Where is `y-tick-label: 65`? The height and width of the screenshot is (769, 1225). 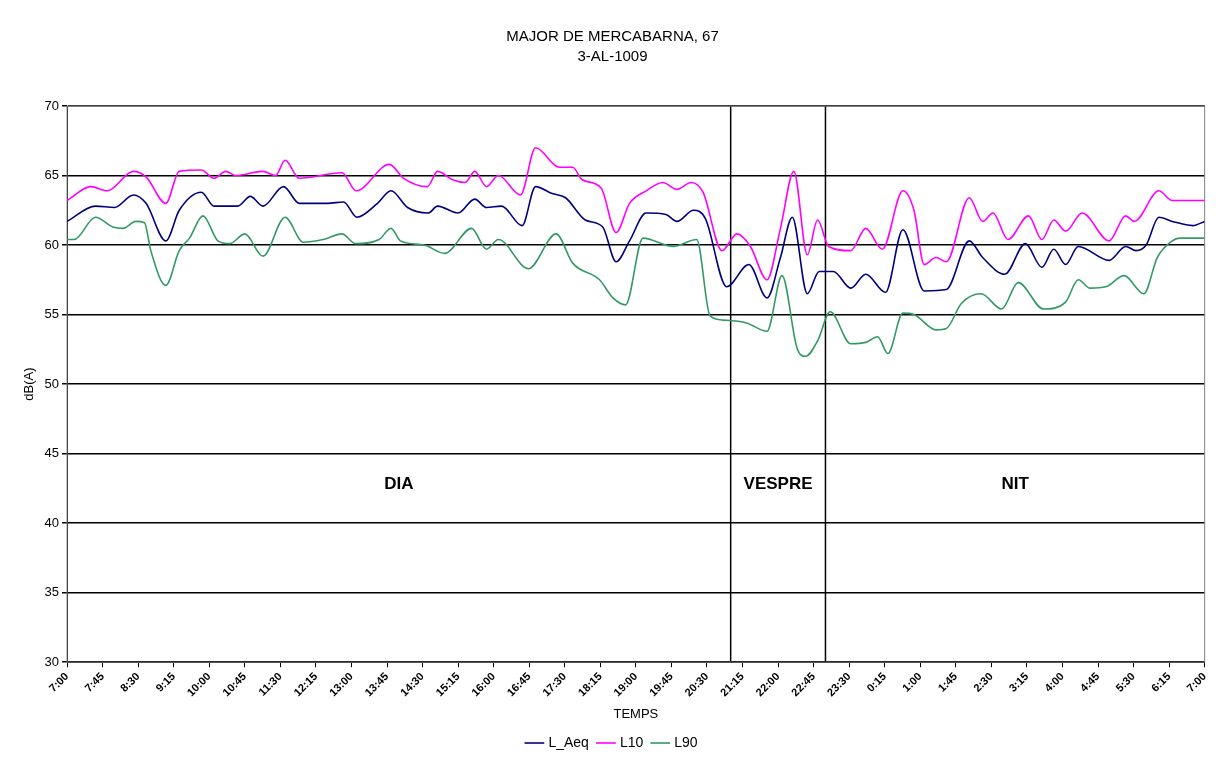 y-tick-label: 65 is located at coordinates (52, 175).